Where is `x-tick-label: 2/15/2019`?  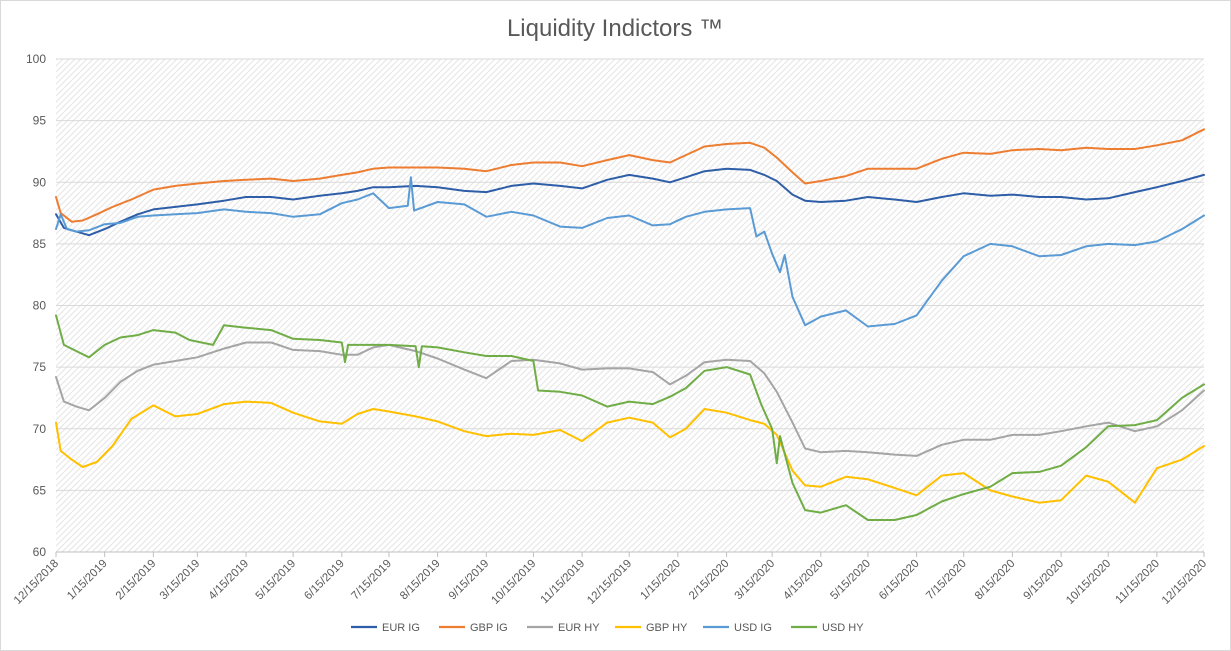 x-tick-label: 2/15/2019 is located at coordinates (136, 580).